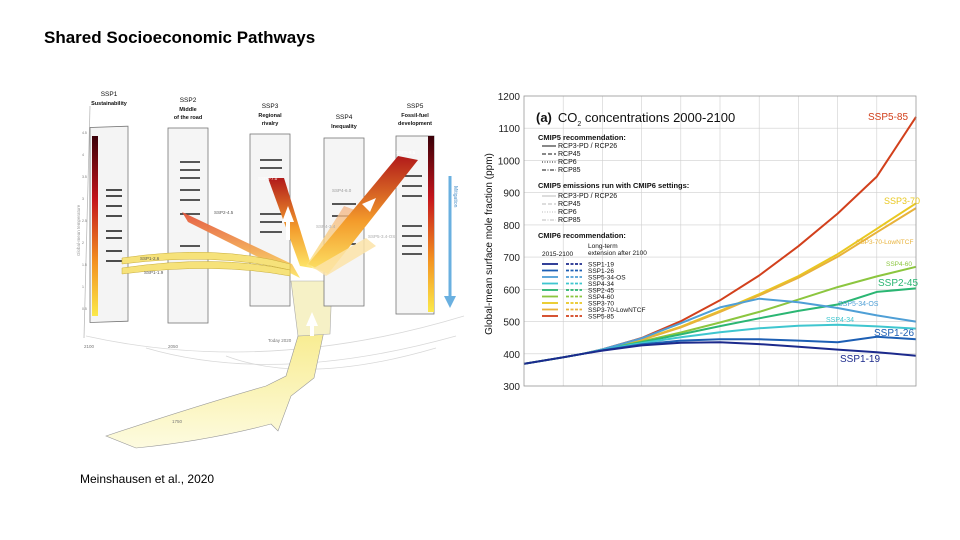  Describe the element at coordinates (84, 309) in the screenshot. I see `svg-text: 0.5` at that location.